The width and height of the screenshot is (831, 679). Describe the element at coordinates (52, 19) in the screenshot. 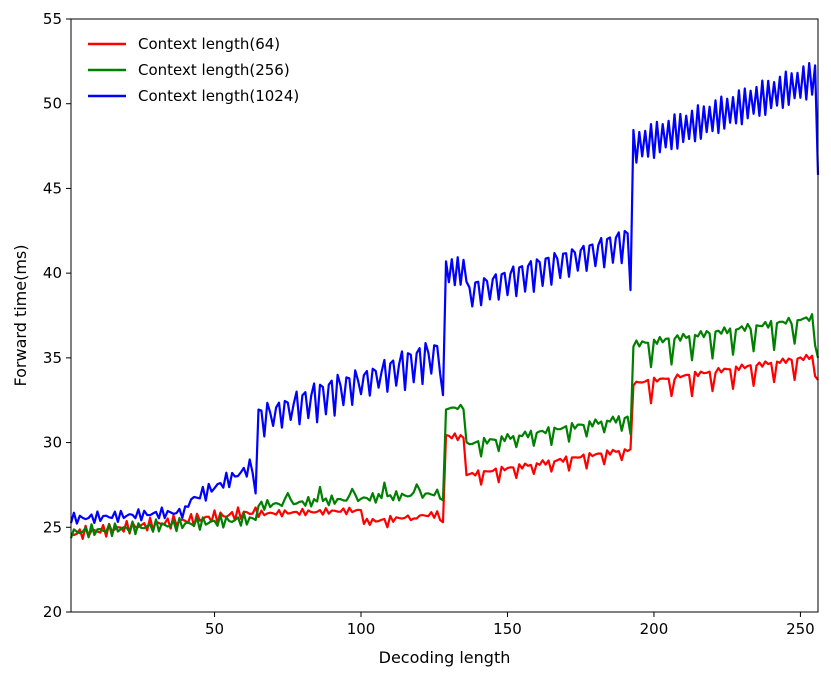

I see `y-tick-label: 55` at that location.